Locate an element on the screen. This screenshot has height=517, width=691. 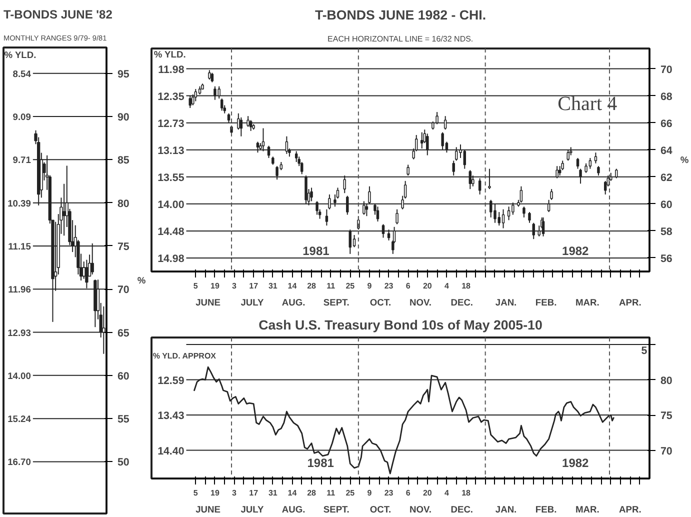
annotation: 12.73 is located at coordinates (171, 124).